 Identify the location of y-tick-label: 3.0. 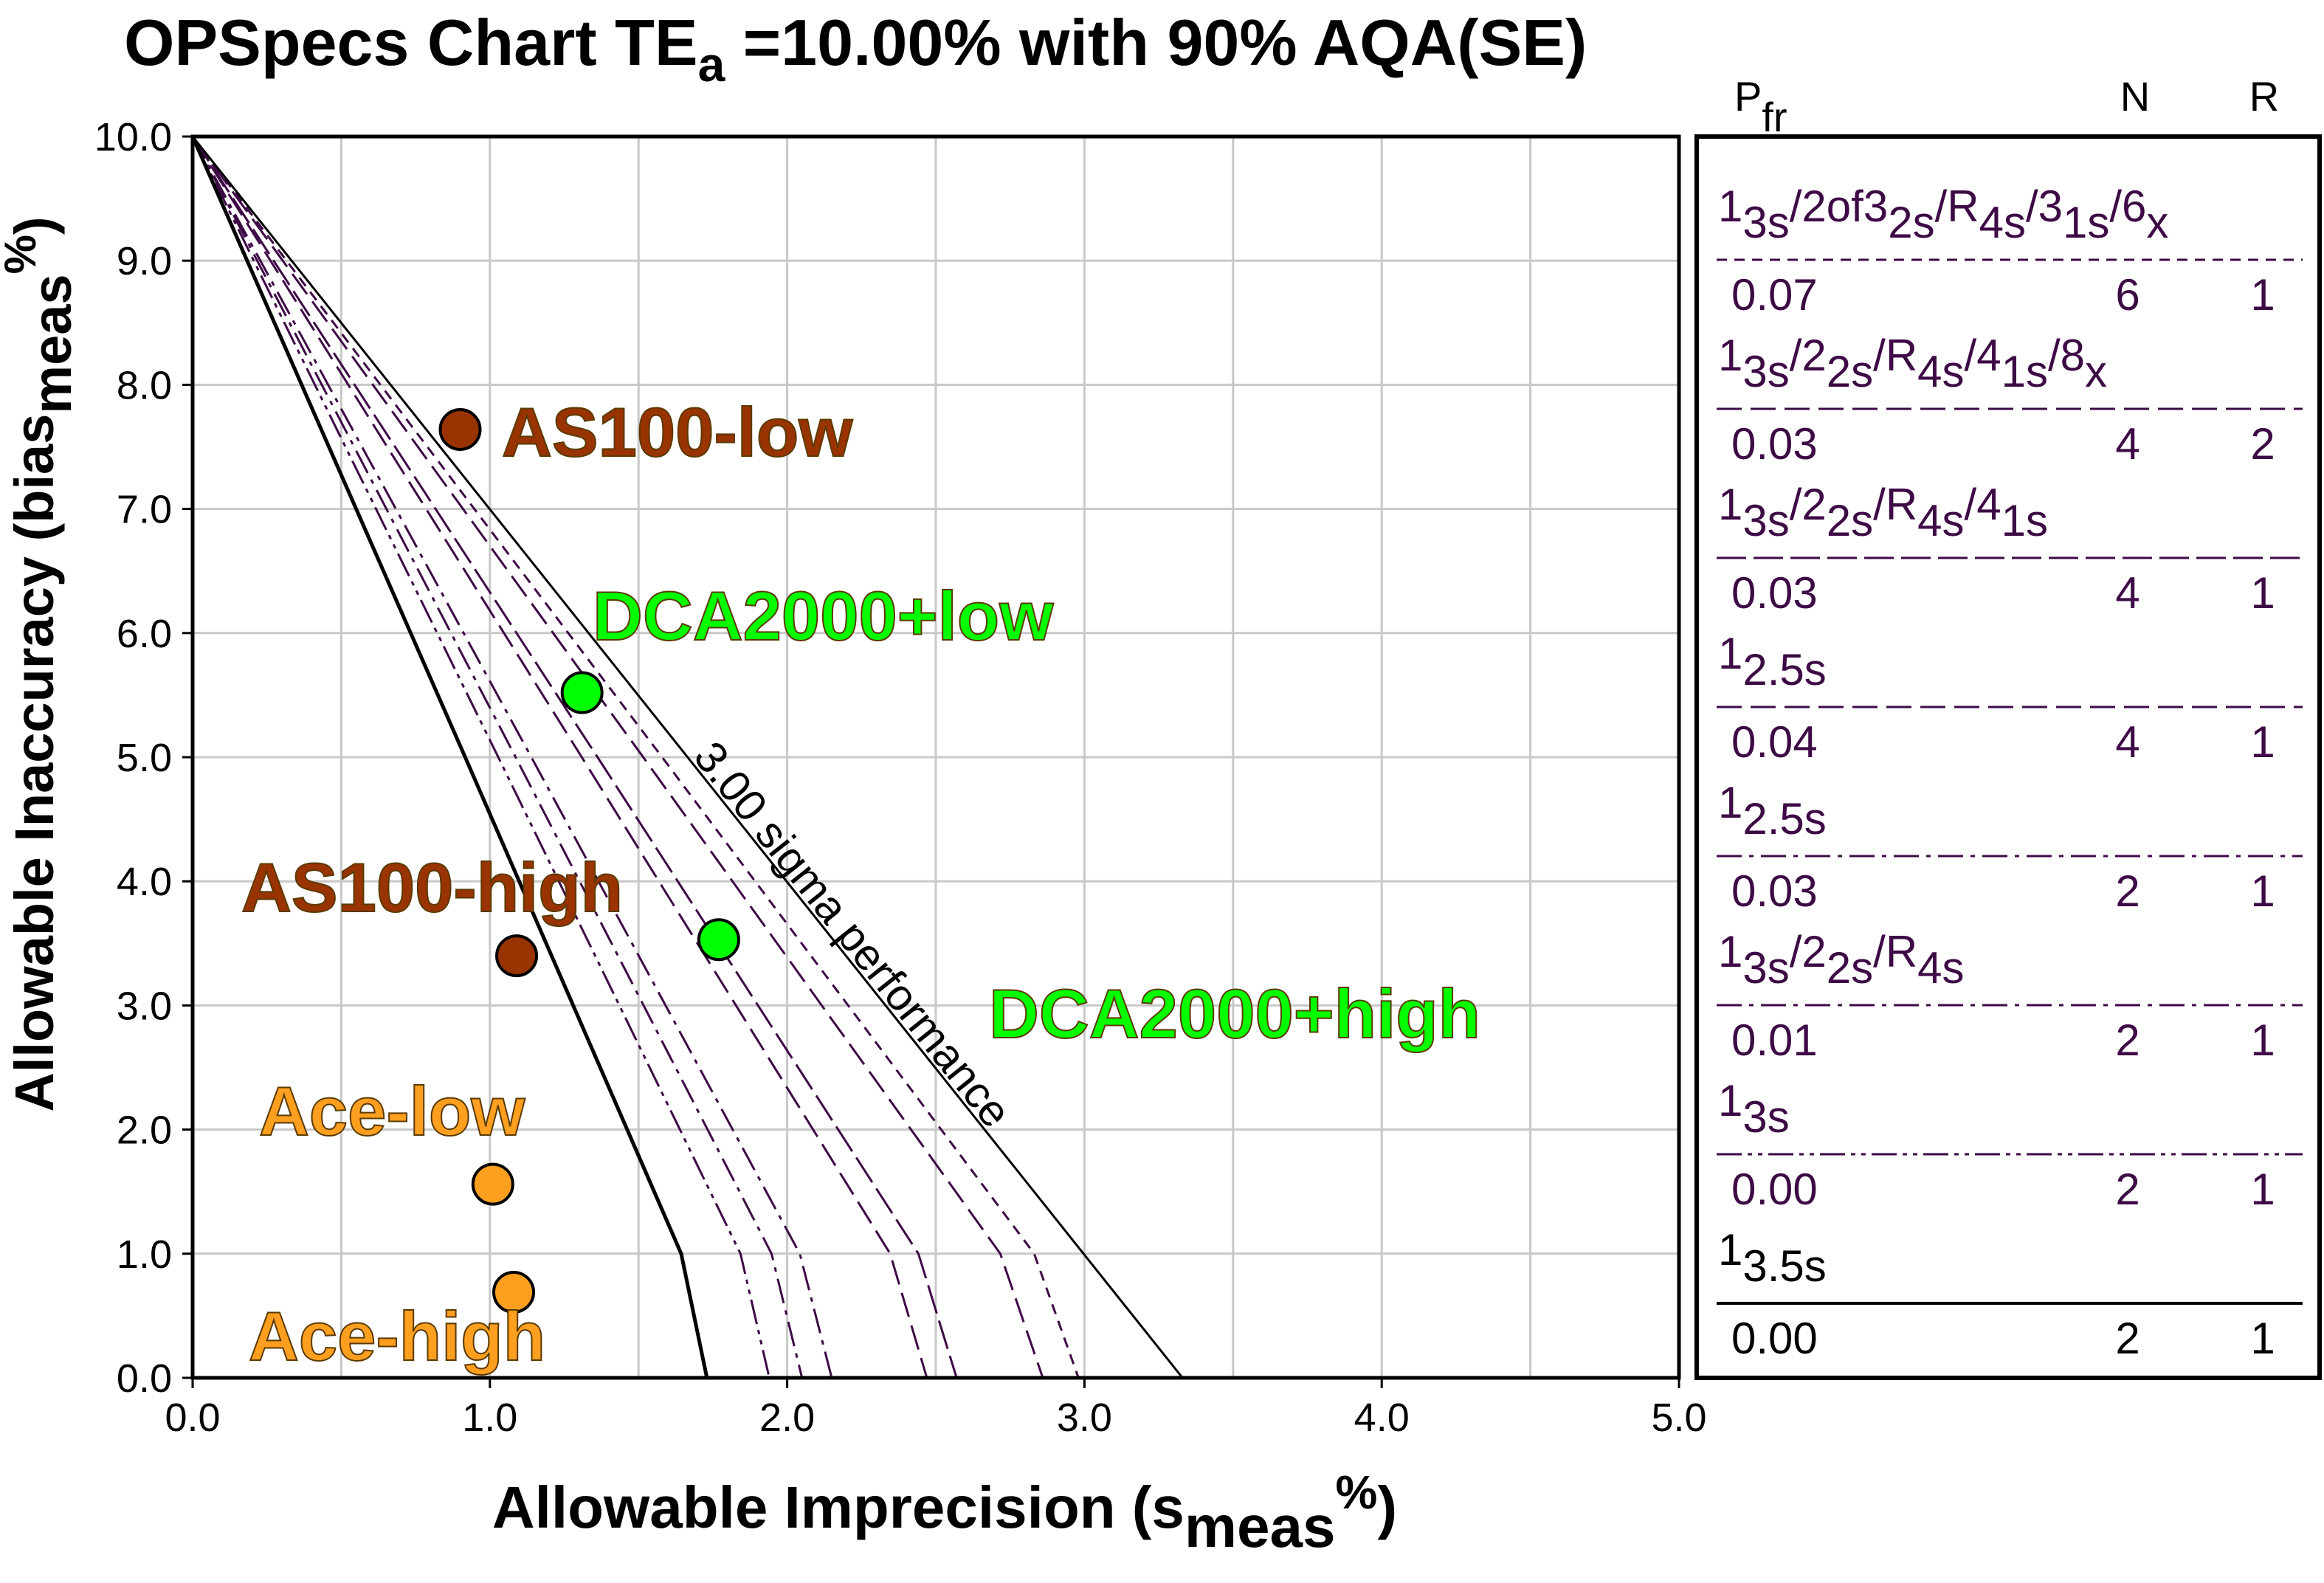
(144, 1006).